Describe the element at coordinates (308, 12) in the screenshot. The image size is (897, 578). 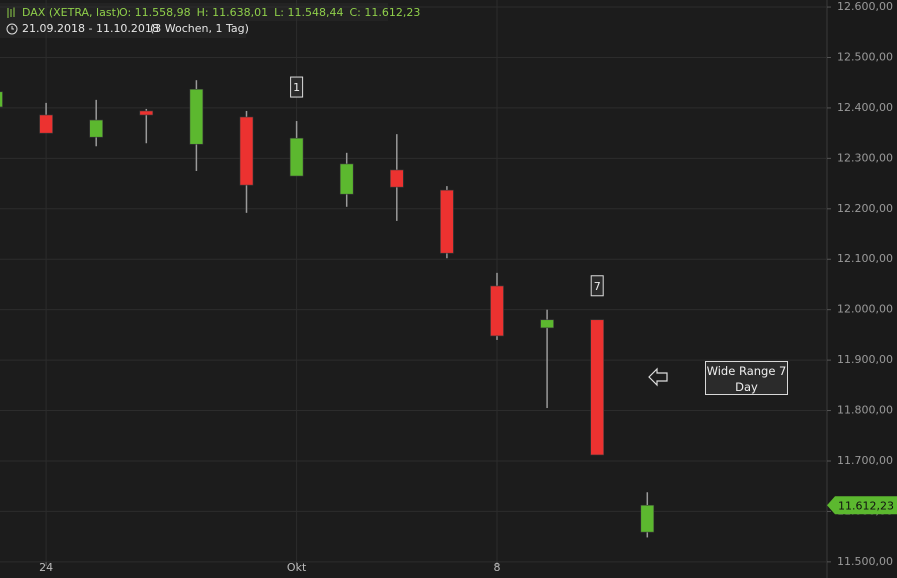
I see `header-ohlc: L: 11.548,44` at that location.